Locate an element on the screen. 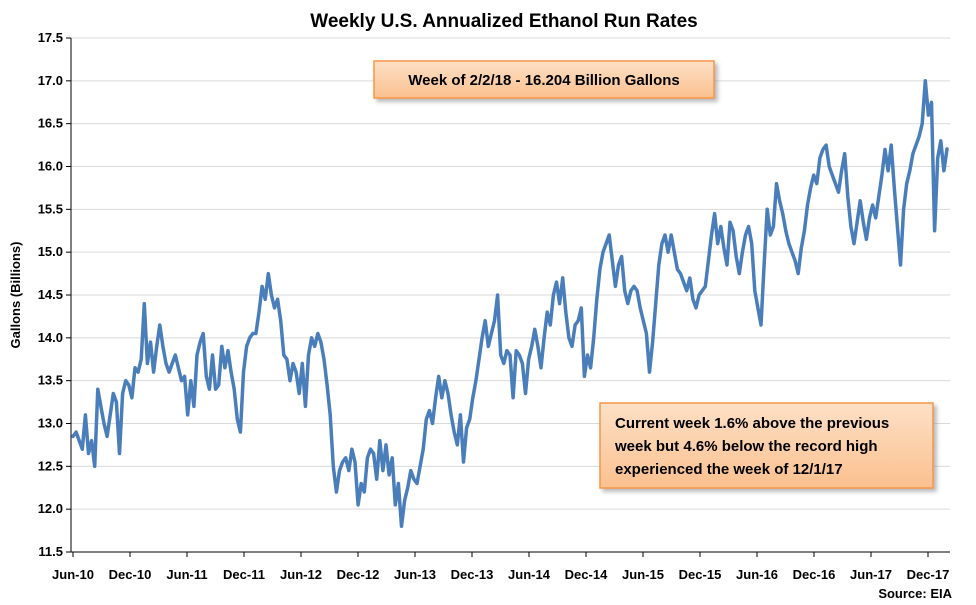  y-tick-label: 12.5 is located at coordinates (50, 465).